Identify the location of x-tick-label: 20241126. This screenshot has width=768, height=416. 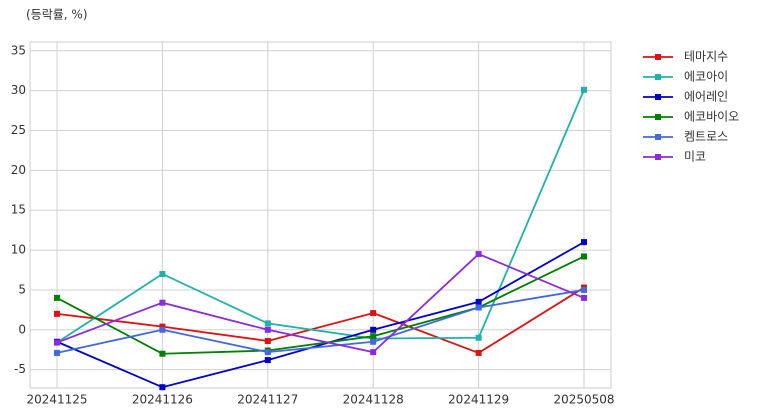
(162, 400).